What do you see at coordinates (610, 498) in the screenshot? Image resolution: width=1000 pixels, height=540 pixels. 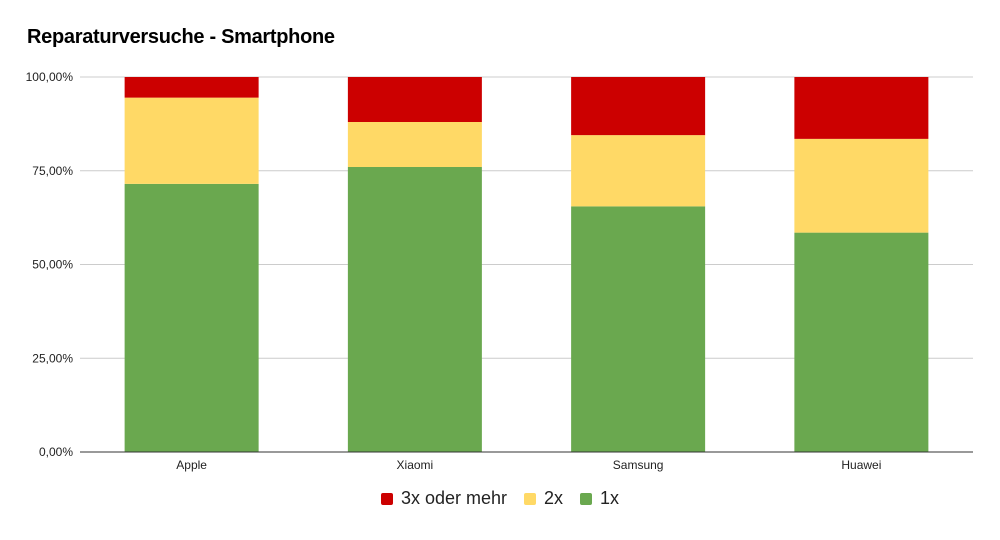 I see `legend-label: 1x` at bounding box center [610, 498].